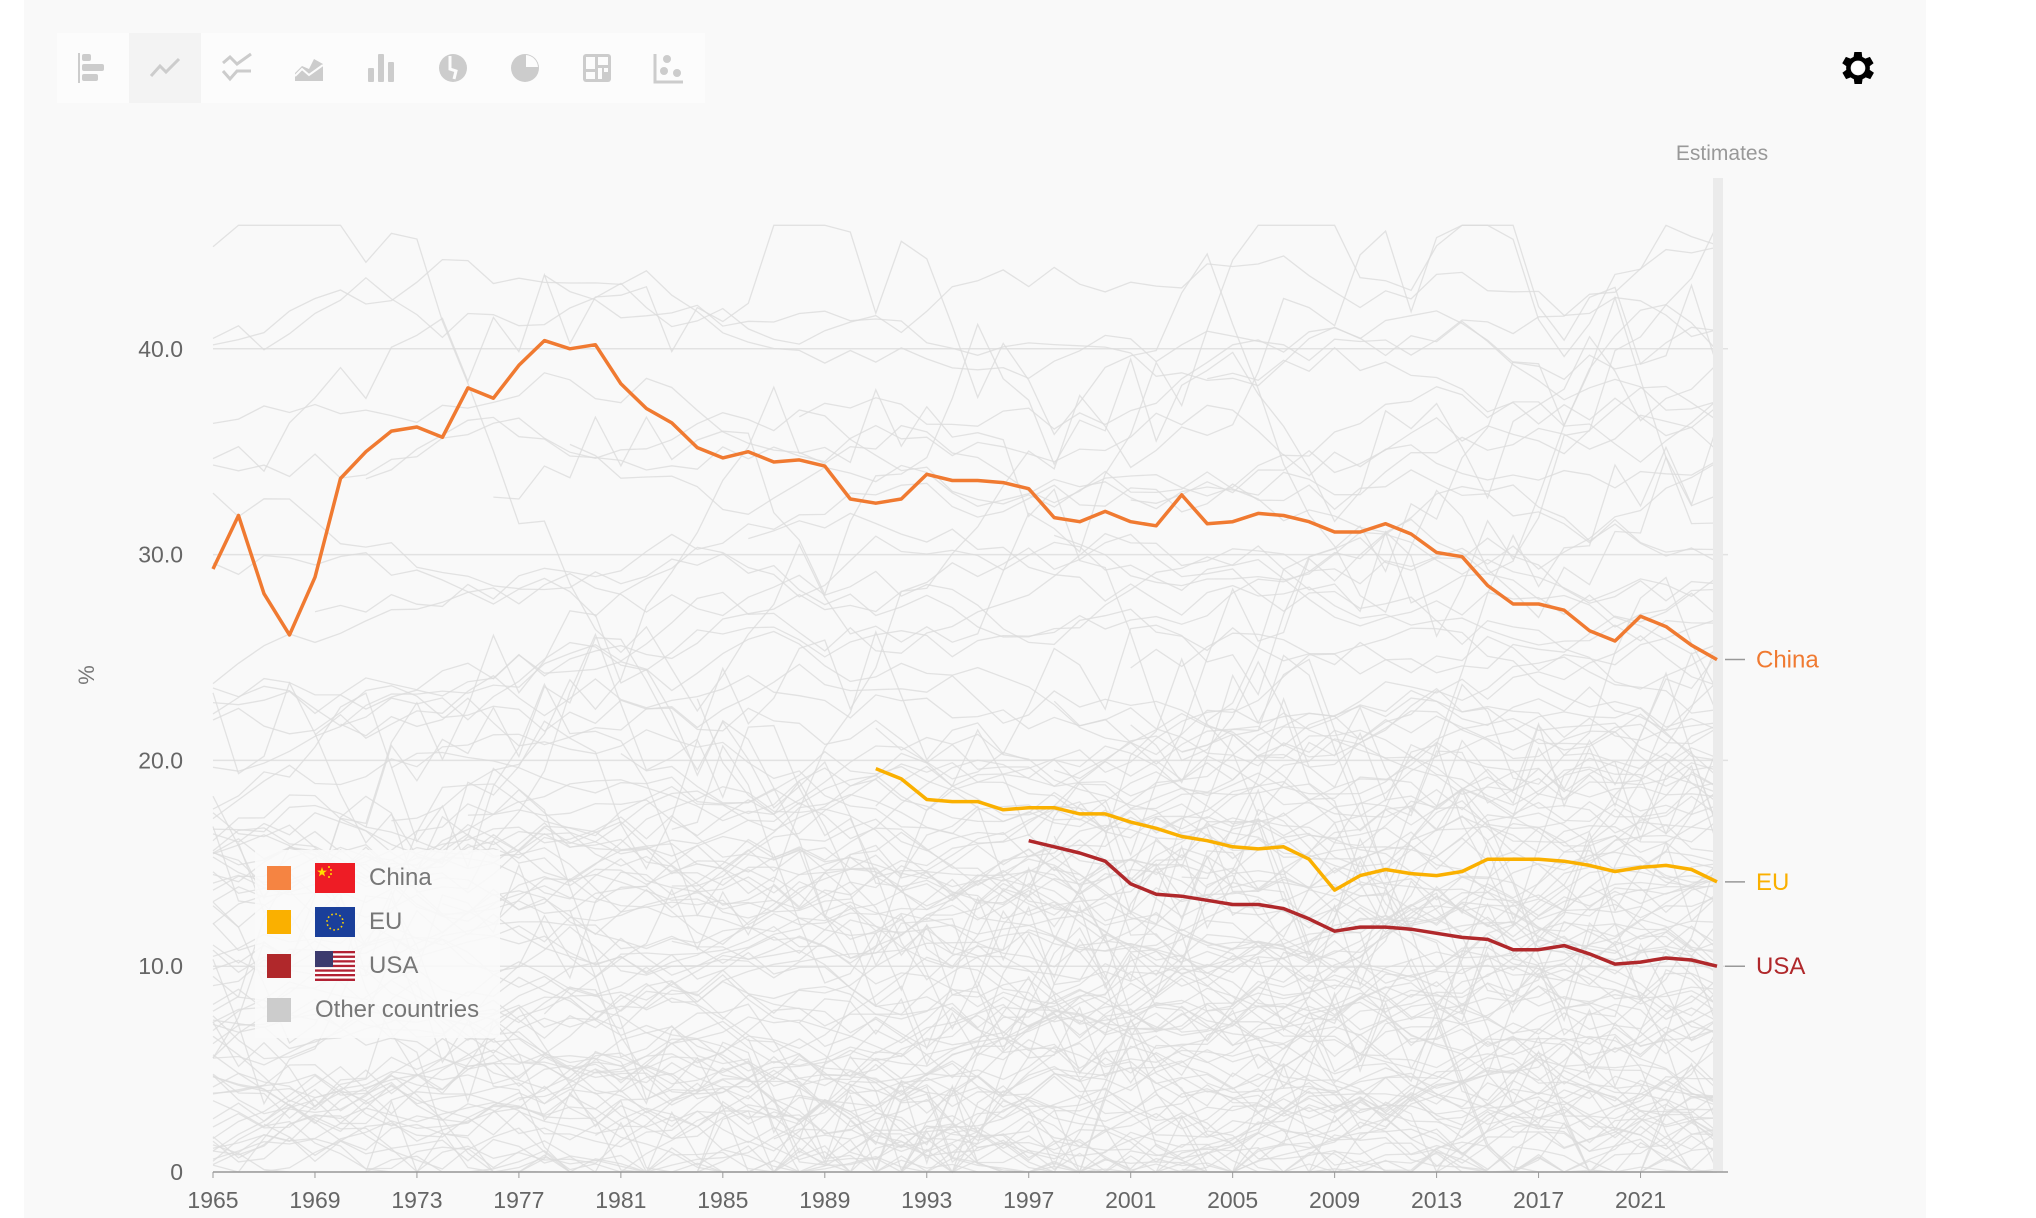 This screenshot has width=2036, height=1218. I want to click on x-tick-label: 1969, so click(314, 1200).